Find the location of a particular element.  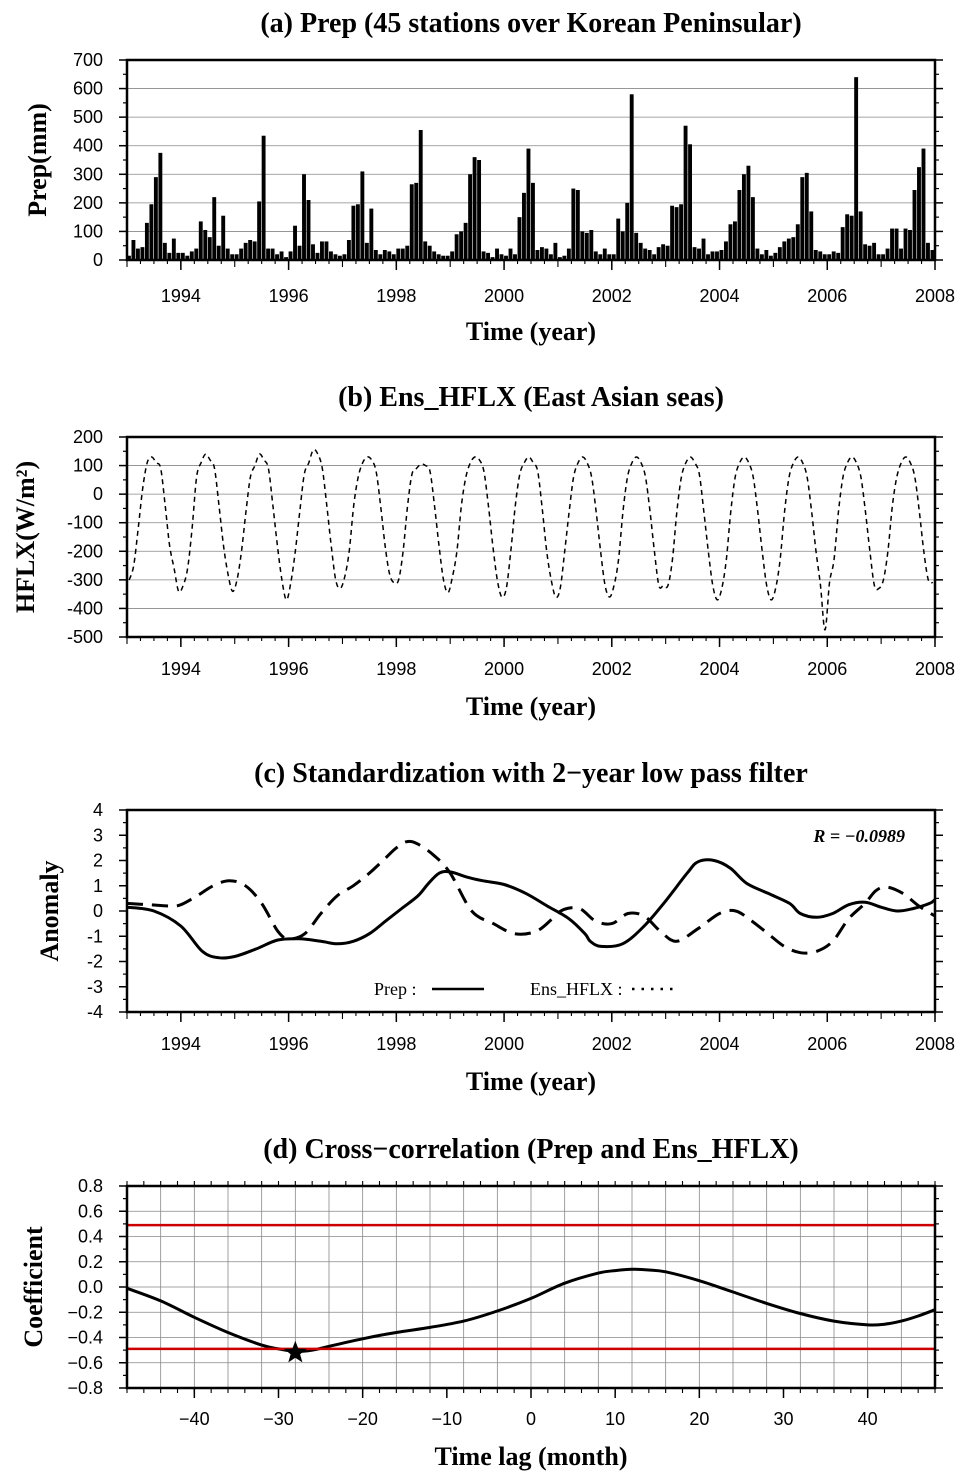

legend-label: Ens_HFLX : is located at coordinates (576, 989).